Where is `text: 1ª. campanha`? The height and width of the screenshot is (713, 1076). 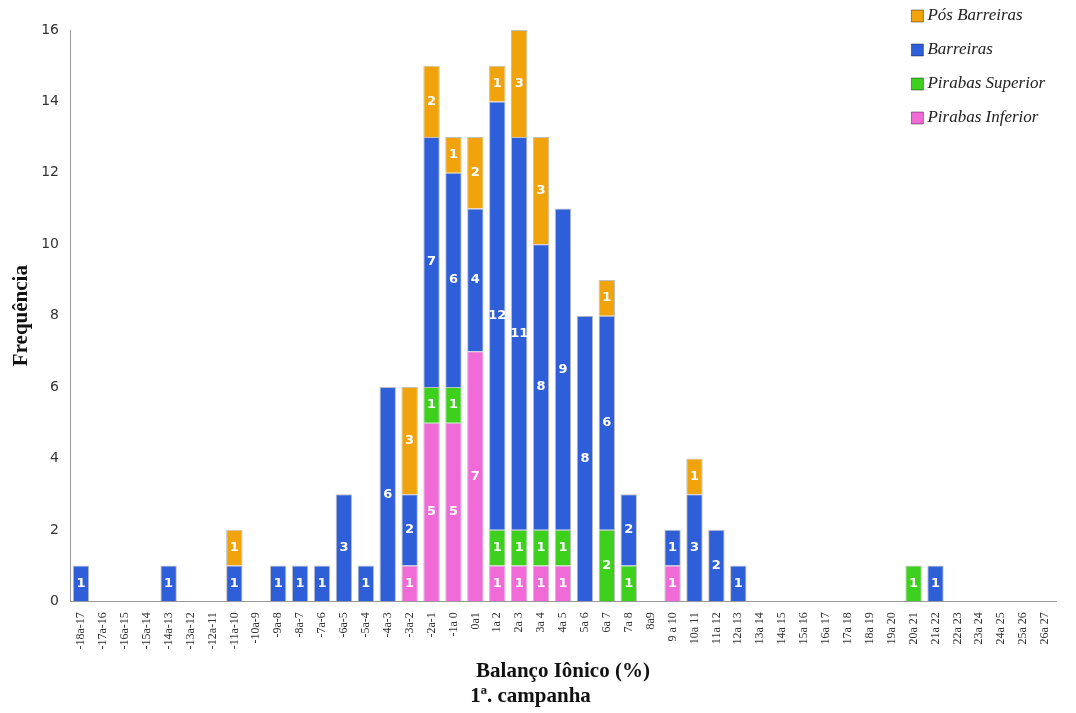 text: 1ª. campanha is located at coordinates (531, 694).